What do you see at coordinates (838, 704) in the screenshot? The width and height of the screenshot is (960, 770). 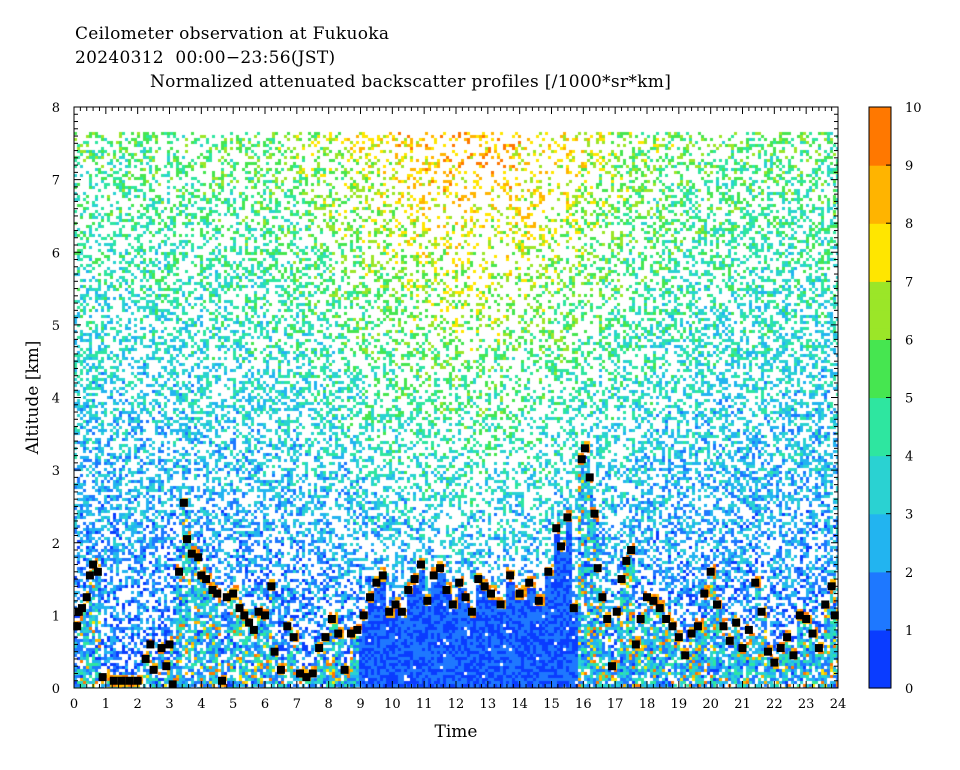 I see `x-tick-label: 24` at bounding box center [838, 704].